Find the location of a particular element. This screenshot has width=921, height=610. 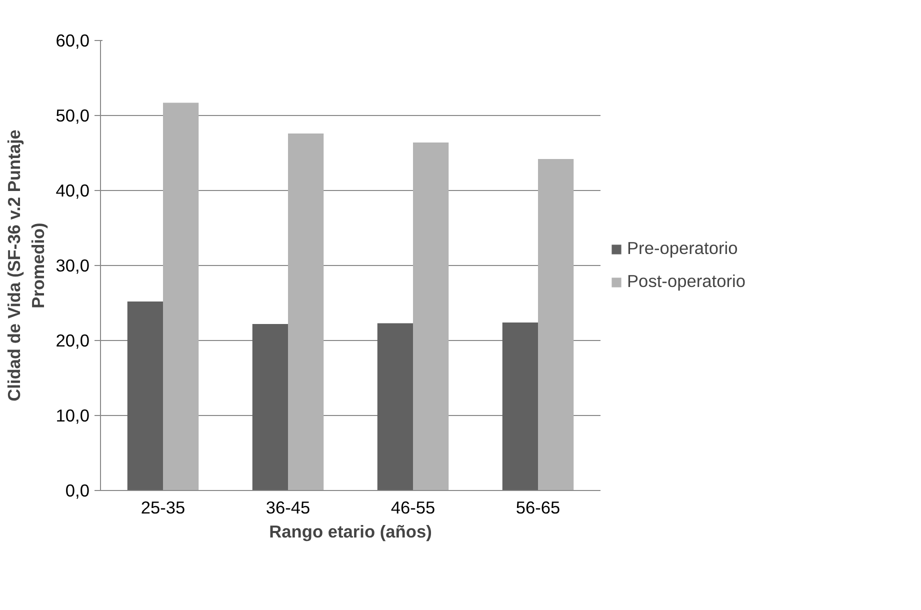

x-tick-label: 25-35 is located at coordinates (163, 508).